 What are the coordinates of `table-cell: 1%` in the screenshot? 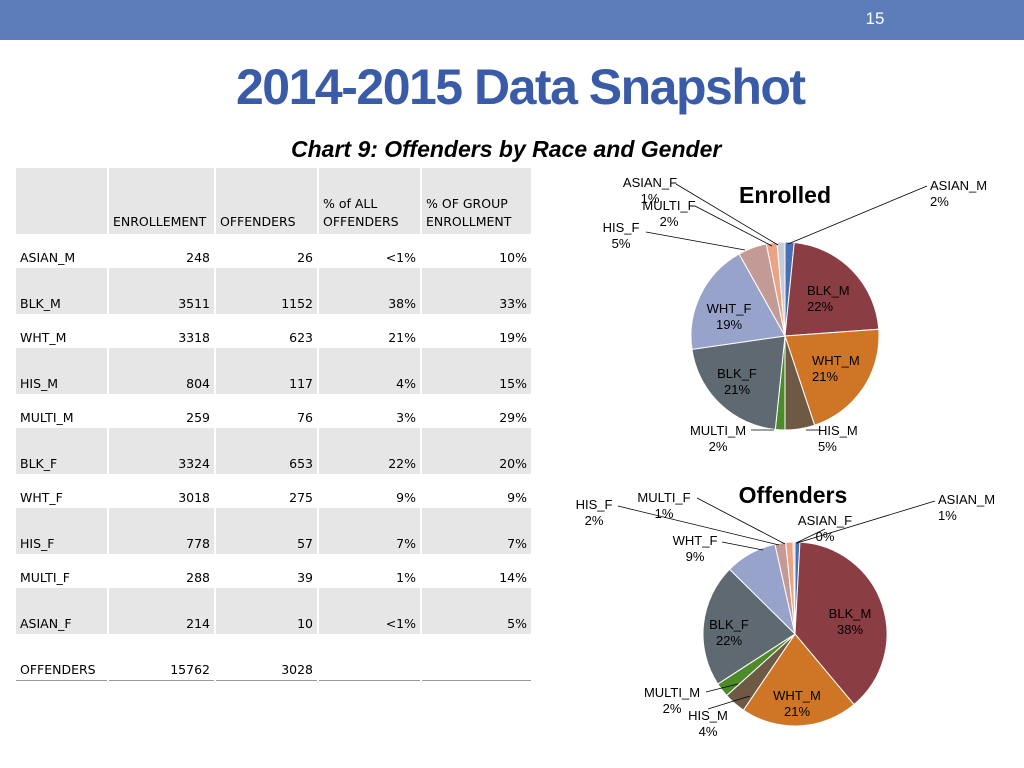 It's located at (369, 571).